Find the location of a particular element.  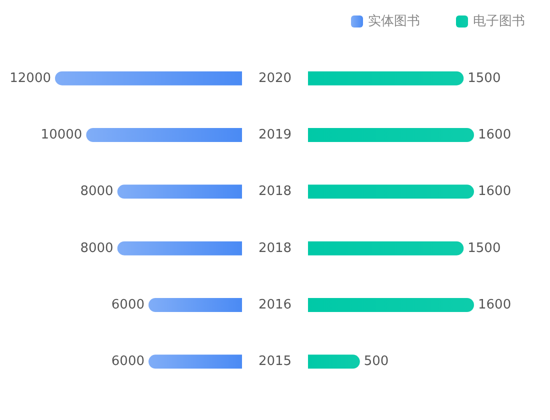

data-label: 10000 is located at coordinates (61, 135).